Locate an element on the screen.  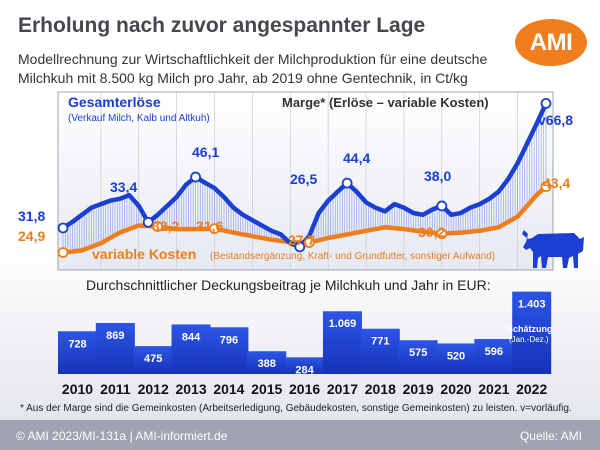
bar-annotation: Schätzung is located at coordinates (530, 329).